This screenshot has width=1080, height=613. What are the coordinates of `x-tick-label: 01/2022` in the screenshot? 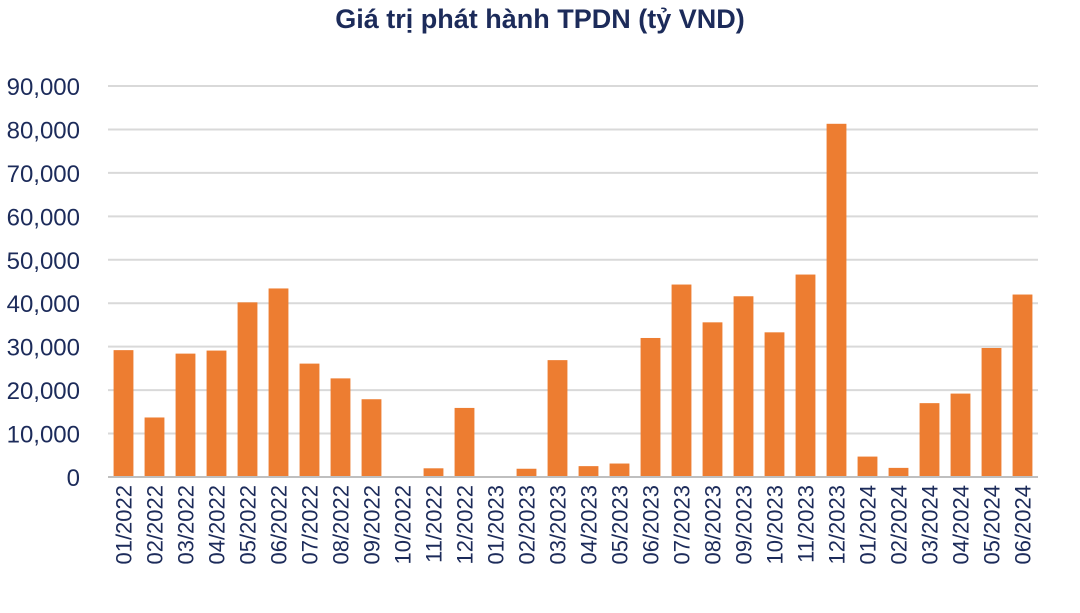 It's located at (124, 525).